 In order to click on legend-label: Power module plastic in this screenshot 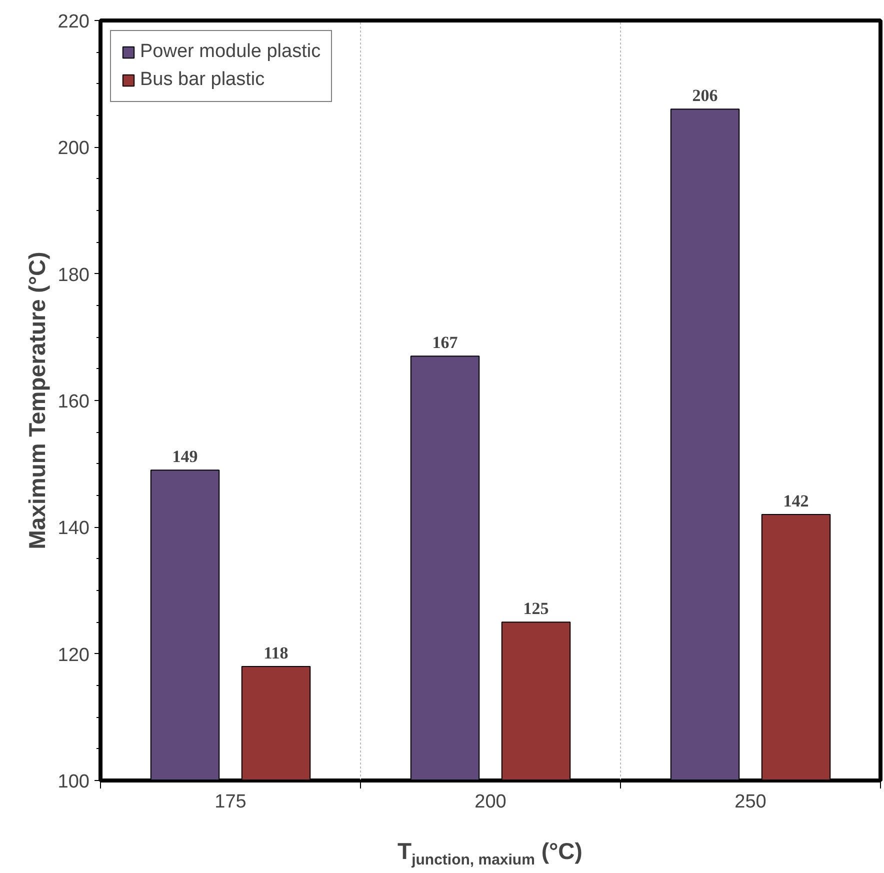, I will do `click(230, 52)`.